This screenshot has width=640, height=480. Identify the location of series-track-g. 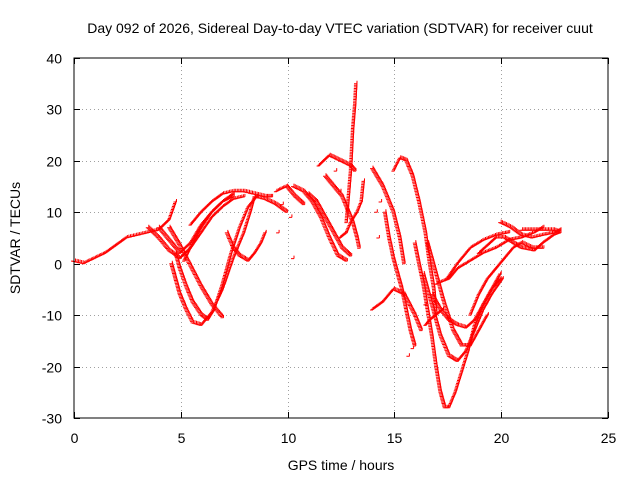
(208, 226).